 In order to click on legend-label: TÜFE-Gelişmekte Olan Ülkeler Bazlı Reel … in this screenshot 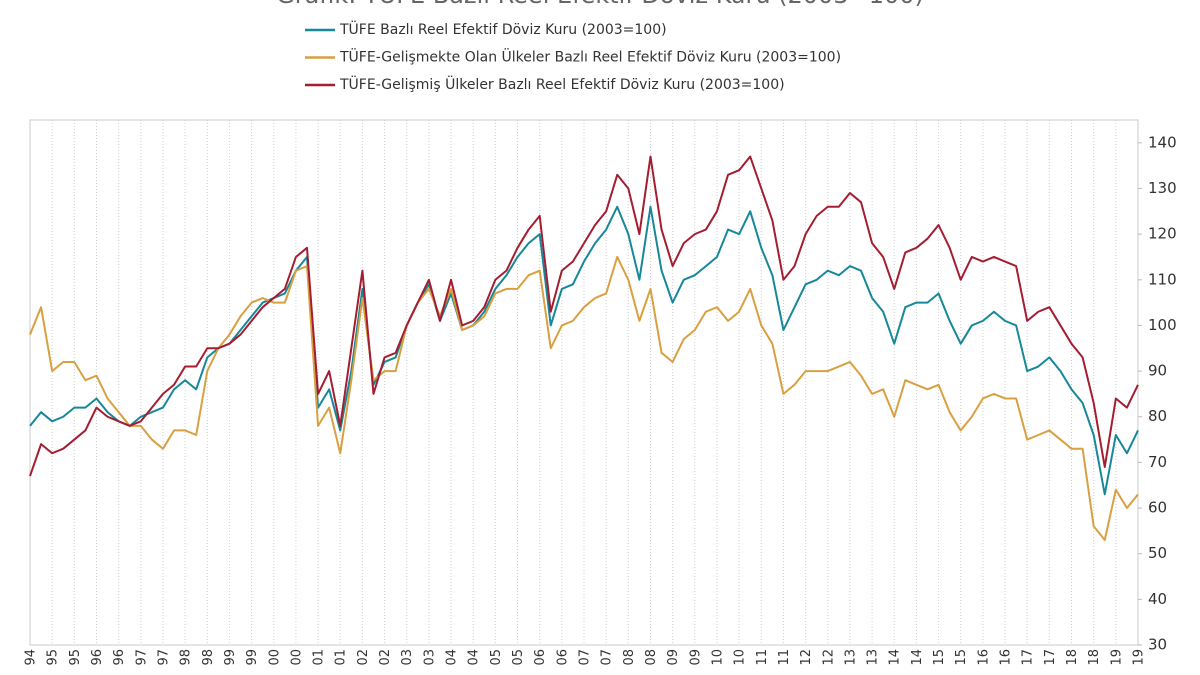, I will do `click(590, 57)`.